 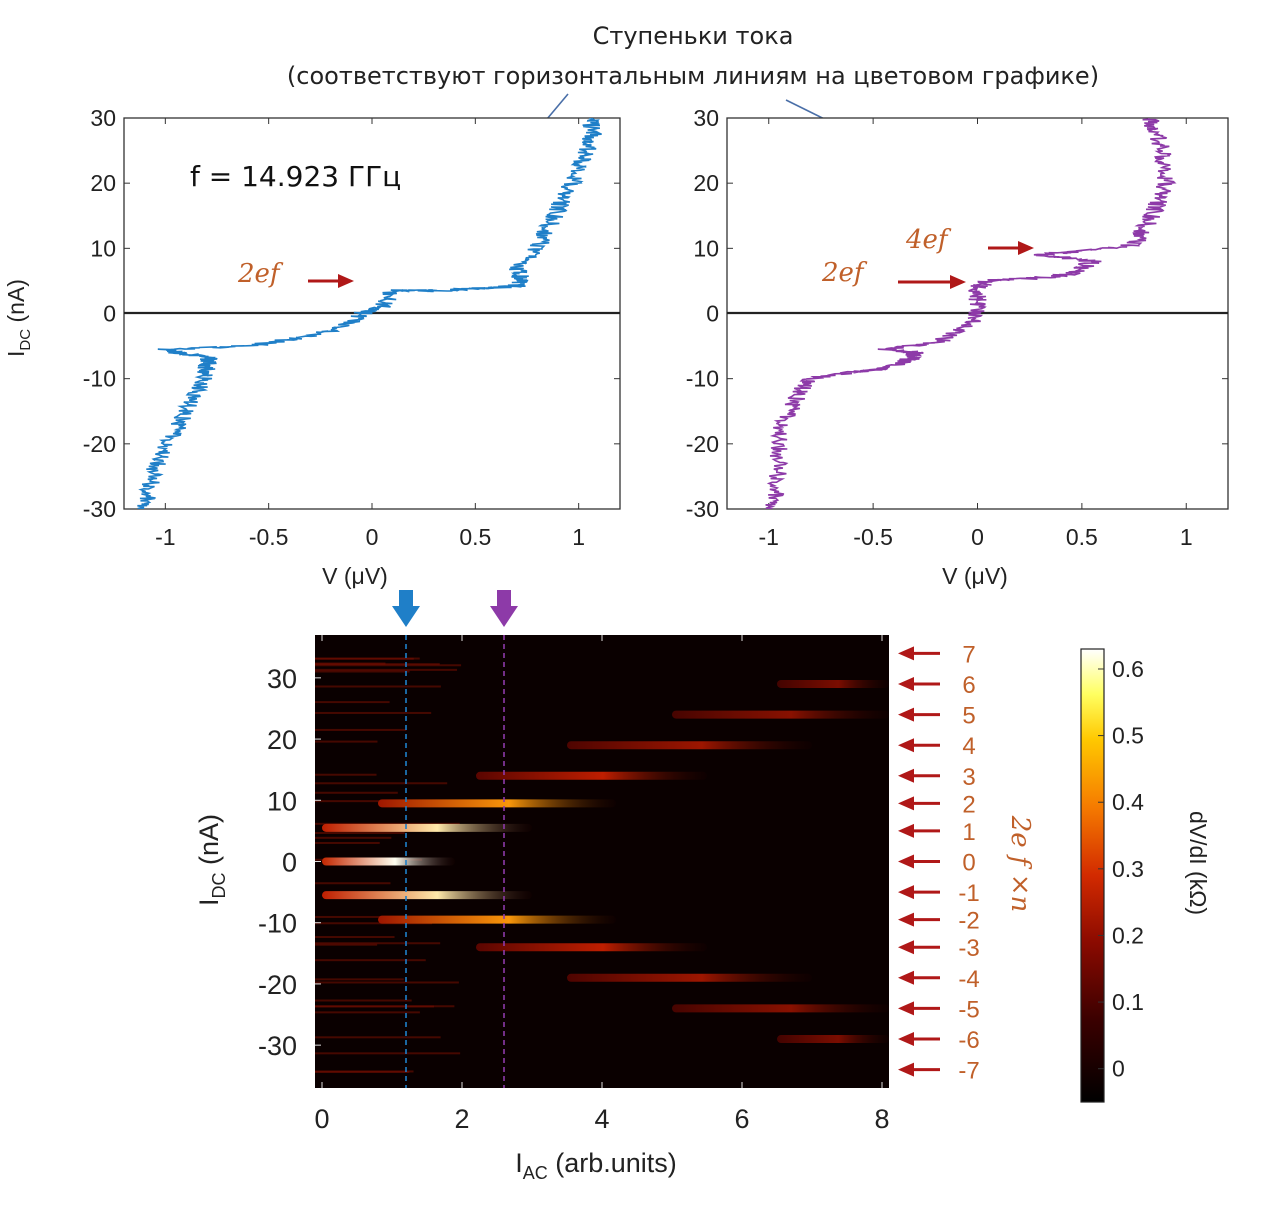 I want to click on left-x-axis-label: V (μV), so click(x=355, y=576).